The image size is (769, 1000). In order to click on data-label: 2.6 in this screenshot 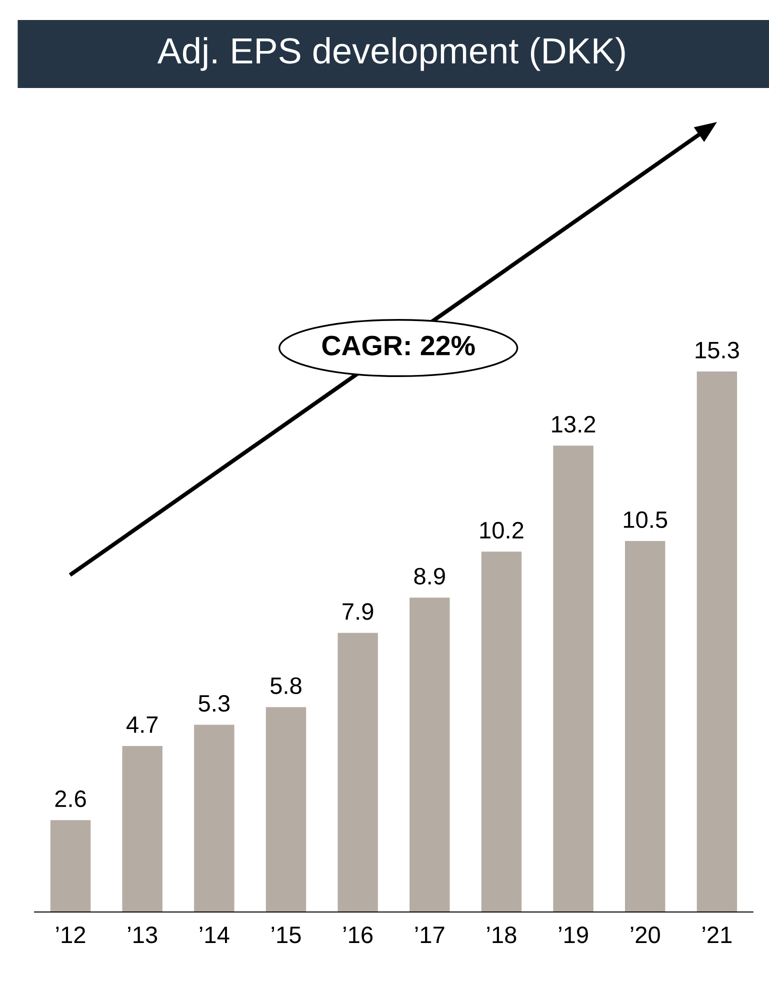, I will do `click(70, 799)`.